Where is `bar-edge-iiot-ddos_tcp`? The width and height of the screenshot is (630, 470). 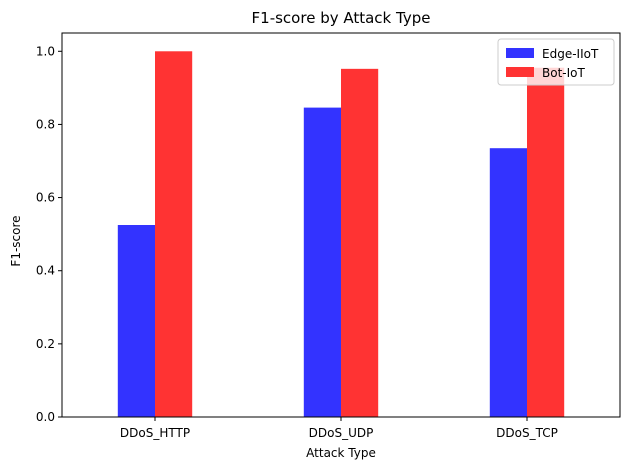 bar-edge-iiot-ddos_tcp is located at coordinates (508, 282).